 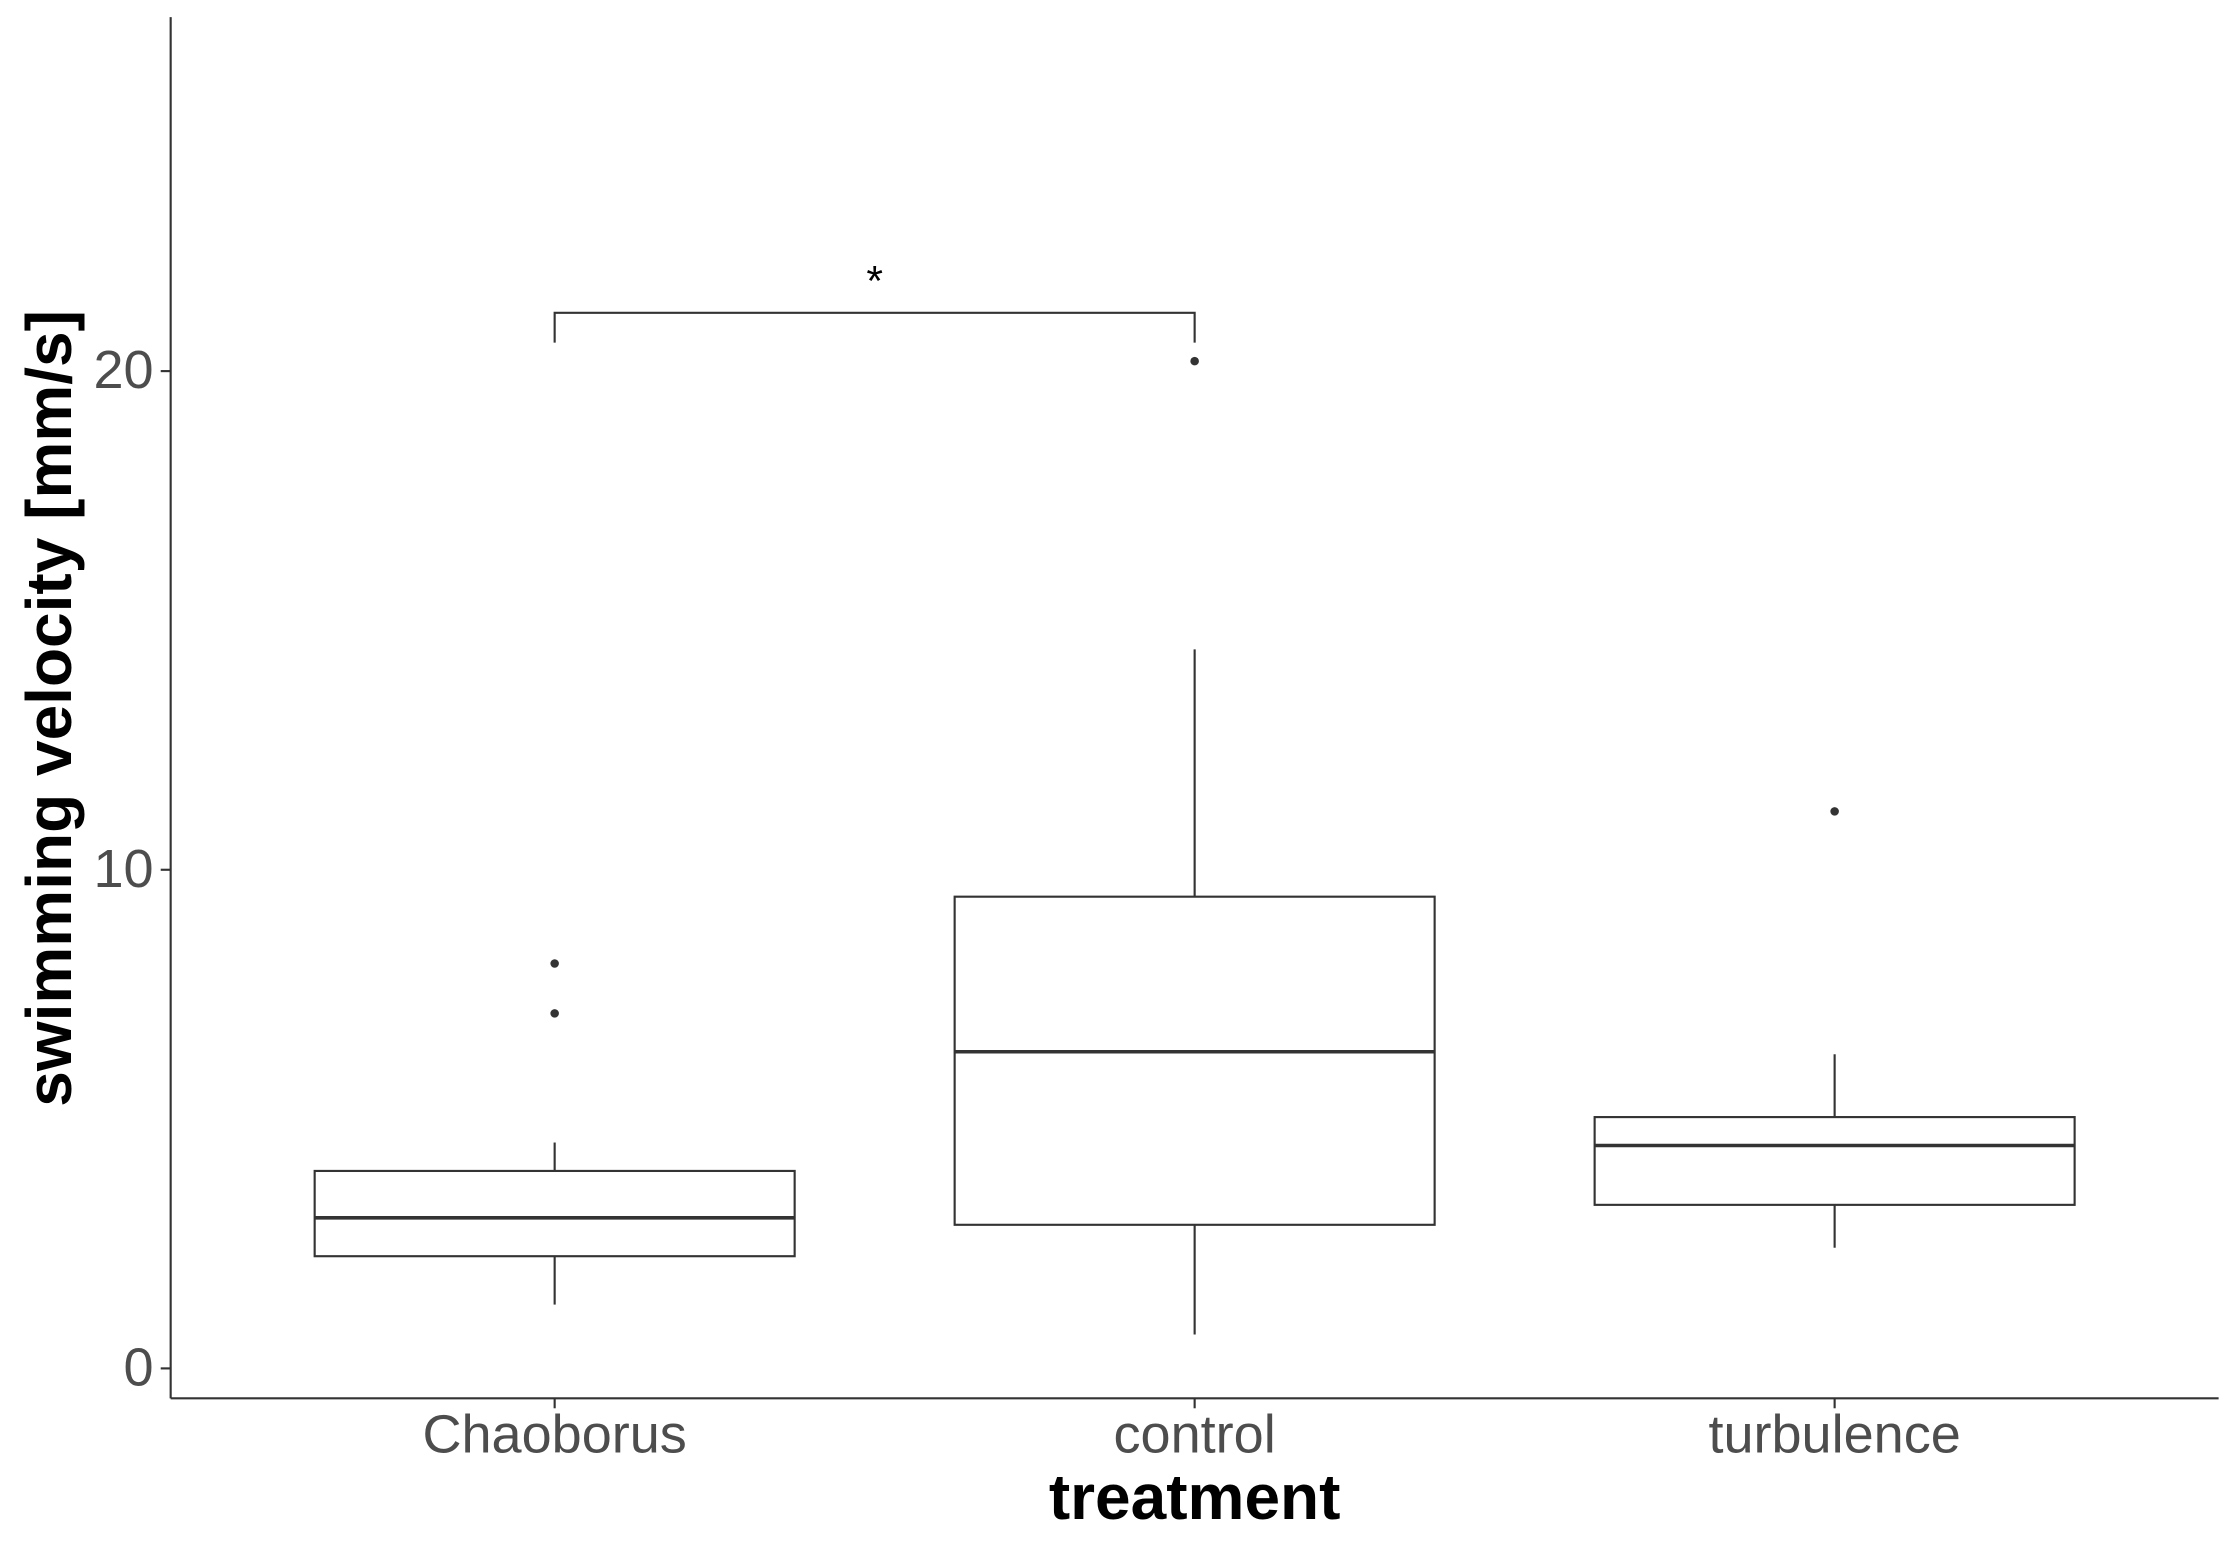 I want to click on y-tick-label: 0, so click(x=139, y=1368).